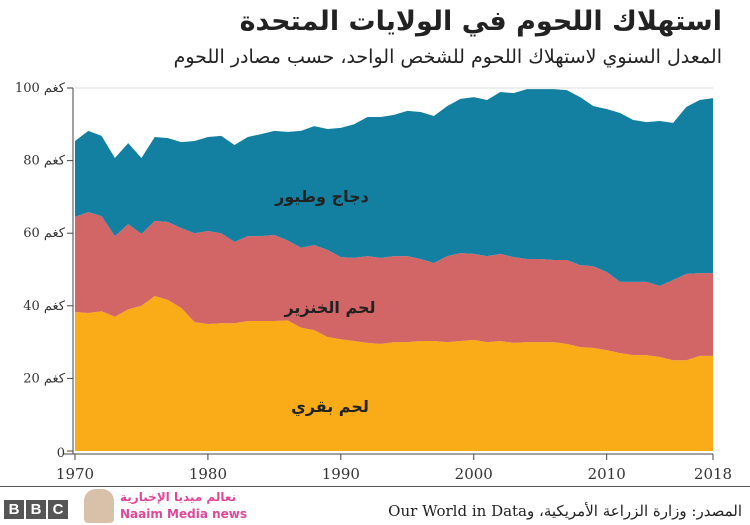 The image size is (750, 525). I want to click on bbc-logo: B B C, so click(36, 509).